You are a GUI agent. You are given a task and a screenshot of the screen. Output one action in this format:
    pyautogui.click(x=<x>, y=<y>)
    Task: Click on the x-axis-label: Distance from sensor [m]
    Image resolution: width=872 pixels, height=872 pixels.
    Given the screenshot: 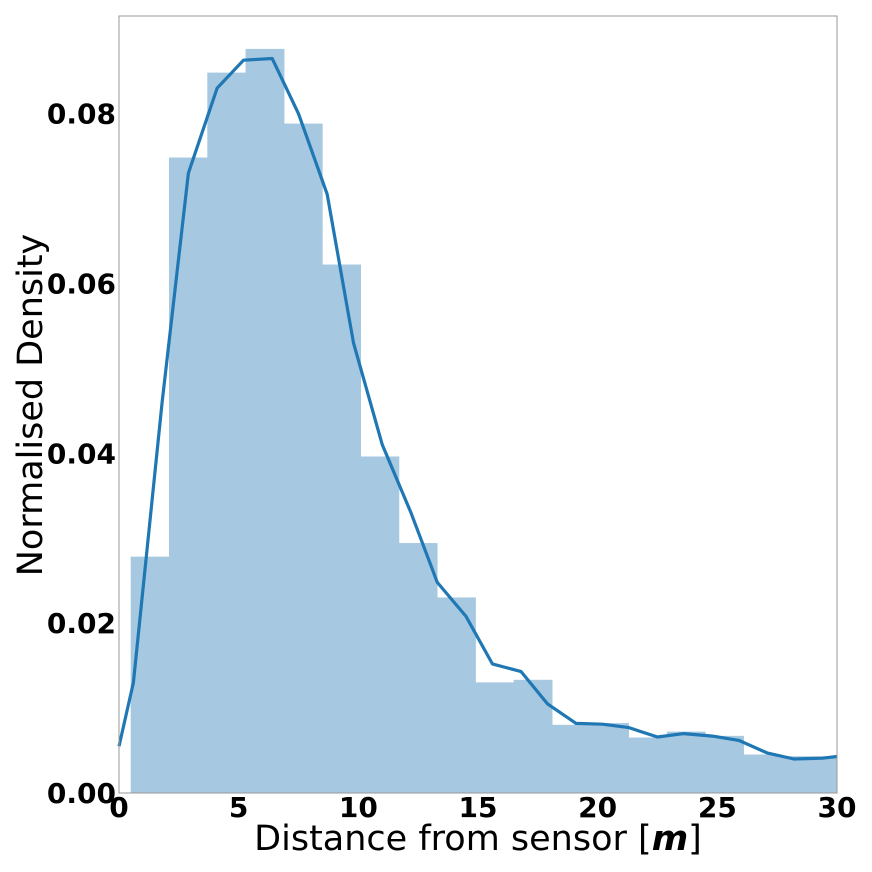 What is the action you would take?
    pyautogui.click(x=478, y=839)
    